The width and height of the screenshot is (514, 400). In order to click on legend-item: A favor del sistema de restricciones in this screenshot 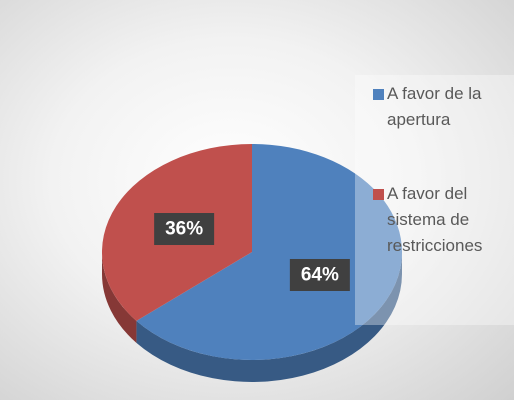, I will do `click(441, 220)`.